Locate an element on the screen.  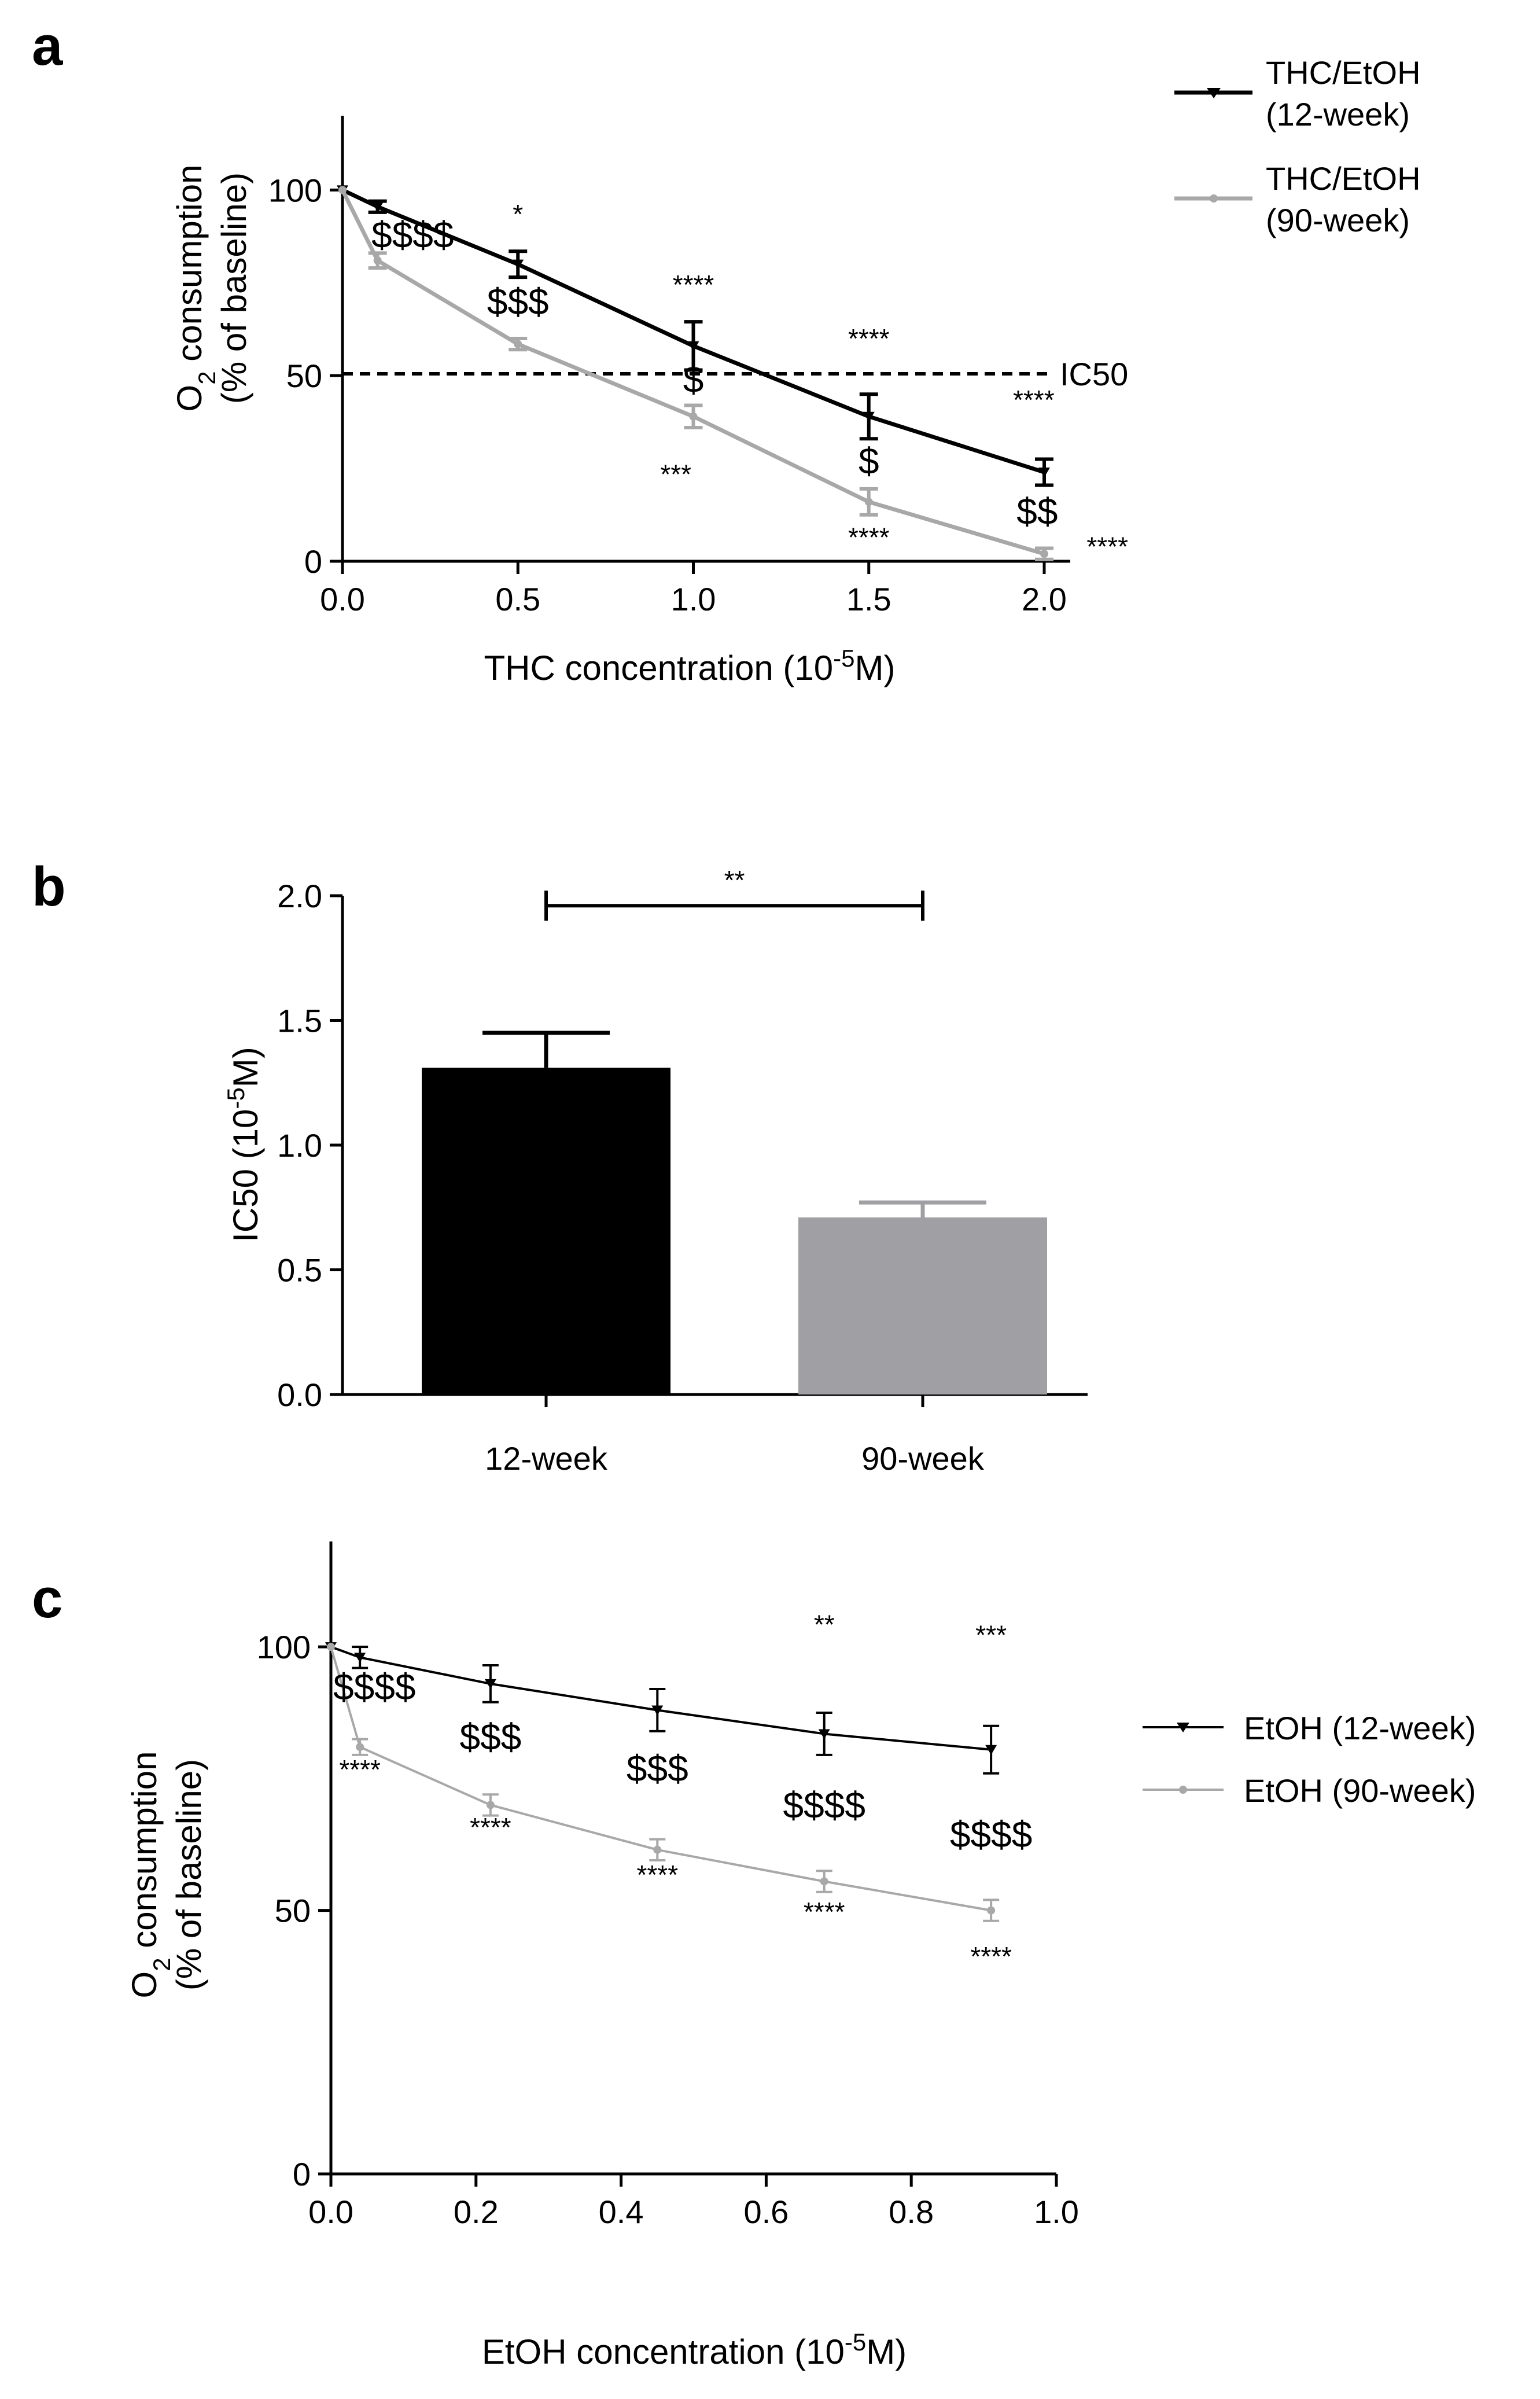
panel-b-significance: ** is located at coordinates (734, 893).